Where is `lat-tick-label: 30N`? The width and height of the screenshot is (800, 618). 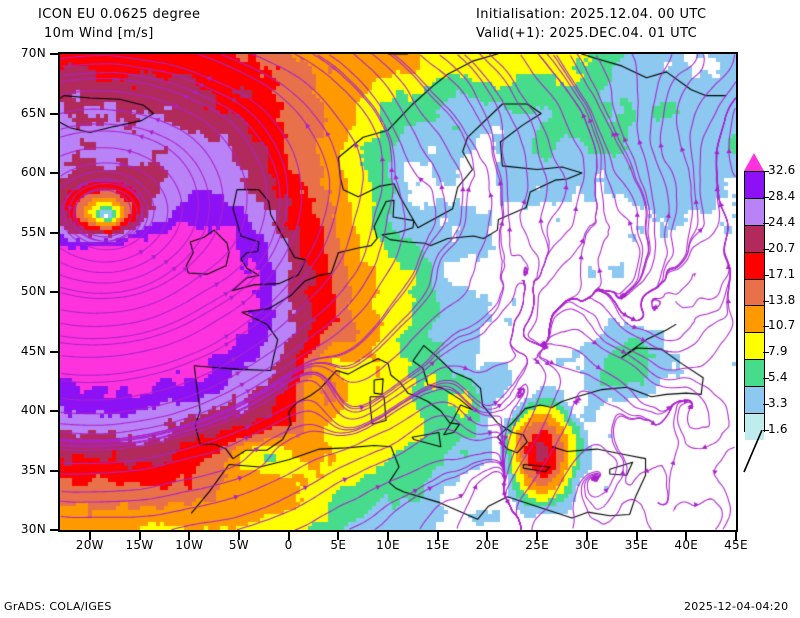
lat-tick-label: 30N is located at coordinates (33, 529).